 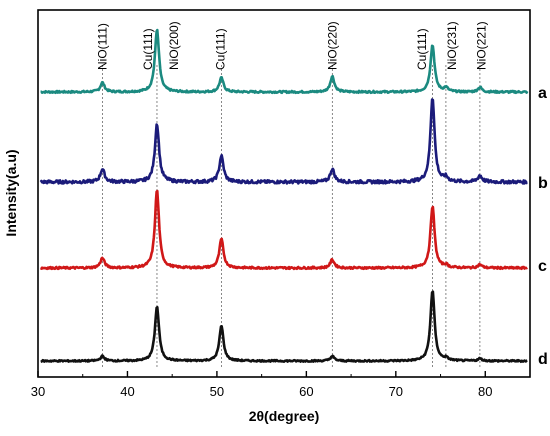 What do you see at coordinates (38, 391) in the screenshot?
I see `x-tick-label: 30` at bounding box center [38, 391].